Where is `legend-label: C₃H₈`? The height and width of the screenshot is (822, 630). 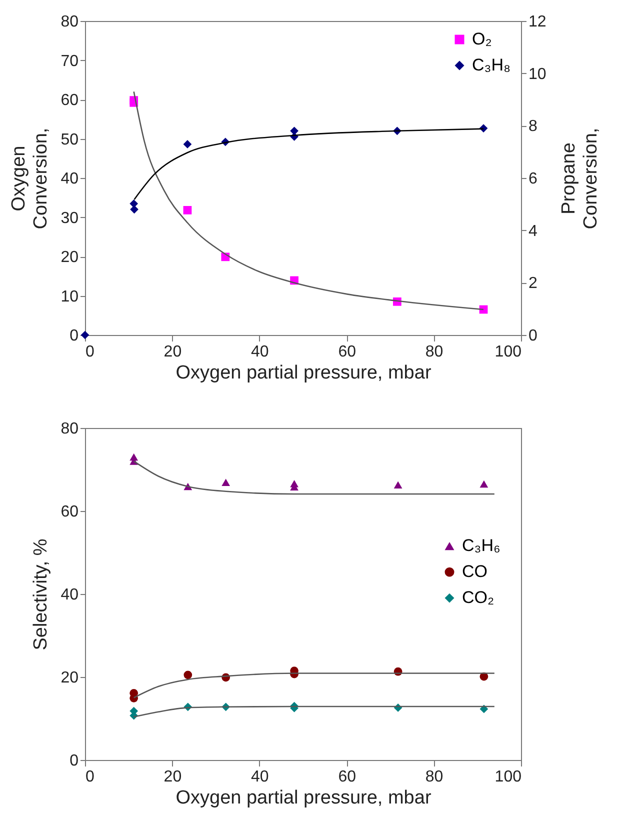
legend-label: C₃H₈ is located at coordinates (491, 65).